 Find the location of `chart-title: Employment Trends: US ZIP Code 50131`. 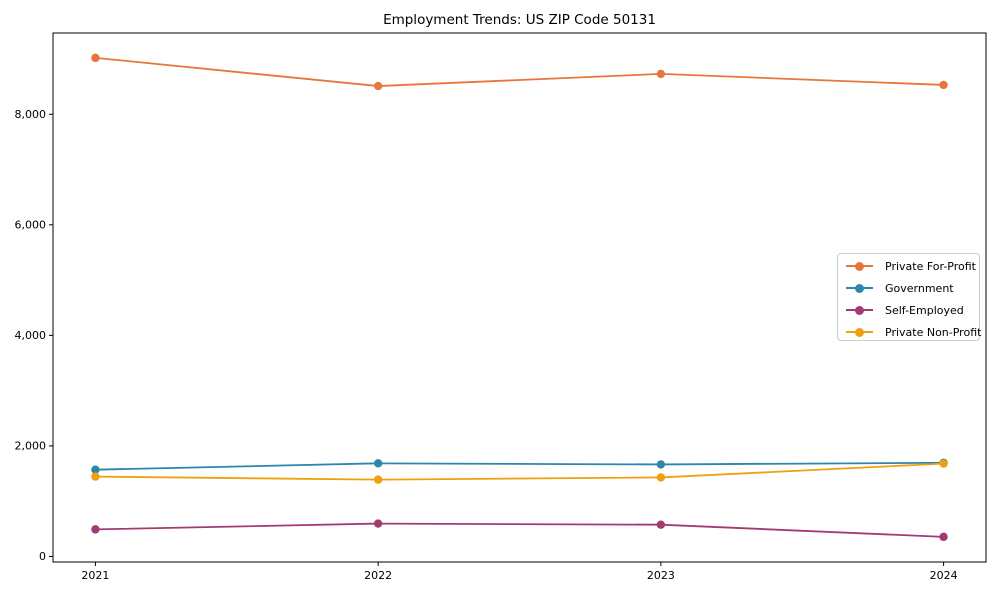

chart-title: Employment Trends: US ZIP Code 50131 is located at coordinates (519, 20).